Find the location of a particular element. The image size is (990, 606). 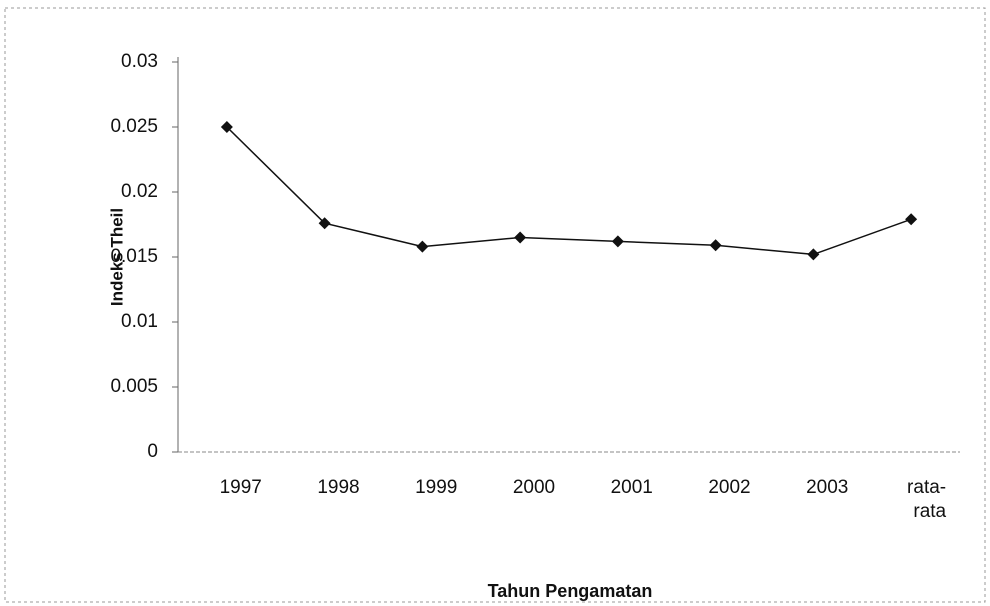

y-axis-title: Indeks Theil is located at coordinates (116, 257).